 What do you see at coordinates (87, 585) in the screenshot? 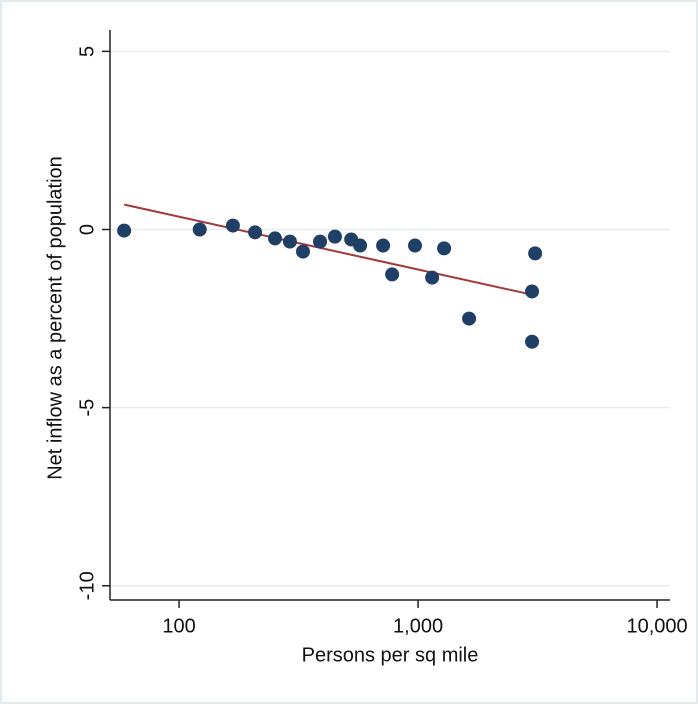
I see `y-tick-label: -10` at bounding box center [87, 585].